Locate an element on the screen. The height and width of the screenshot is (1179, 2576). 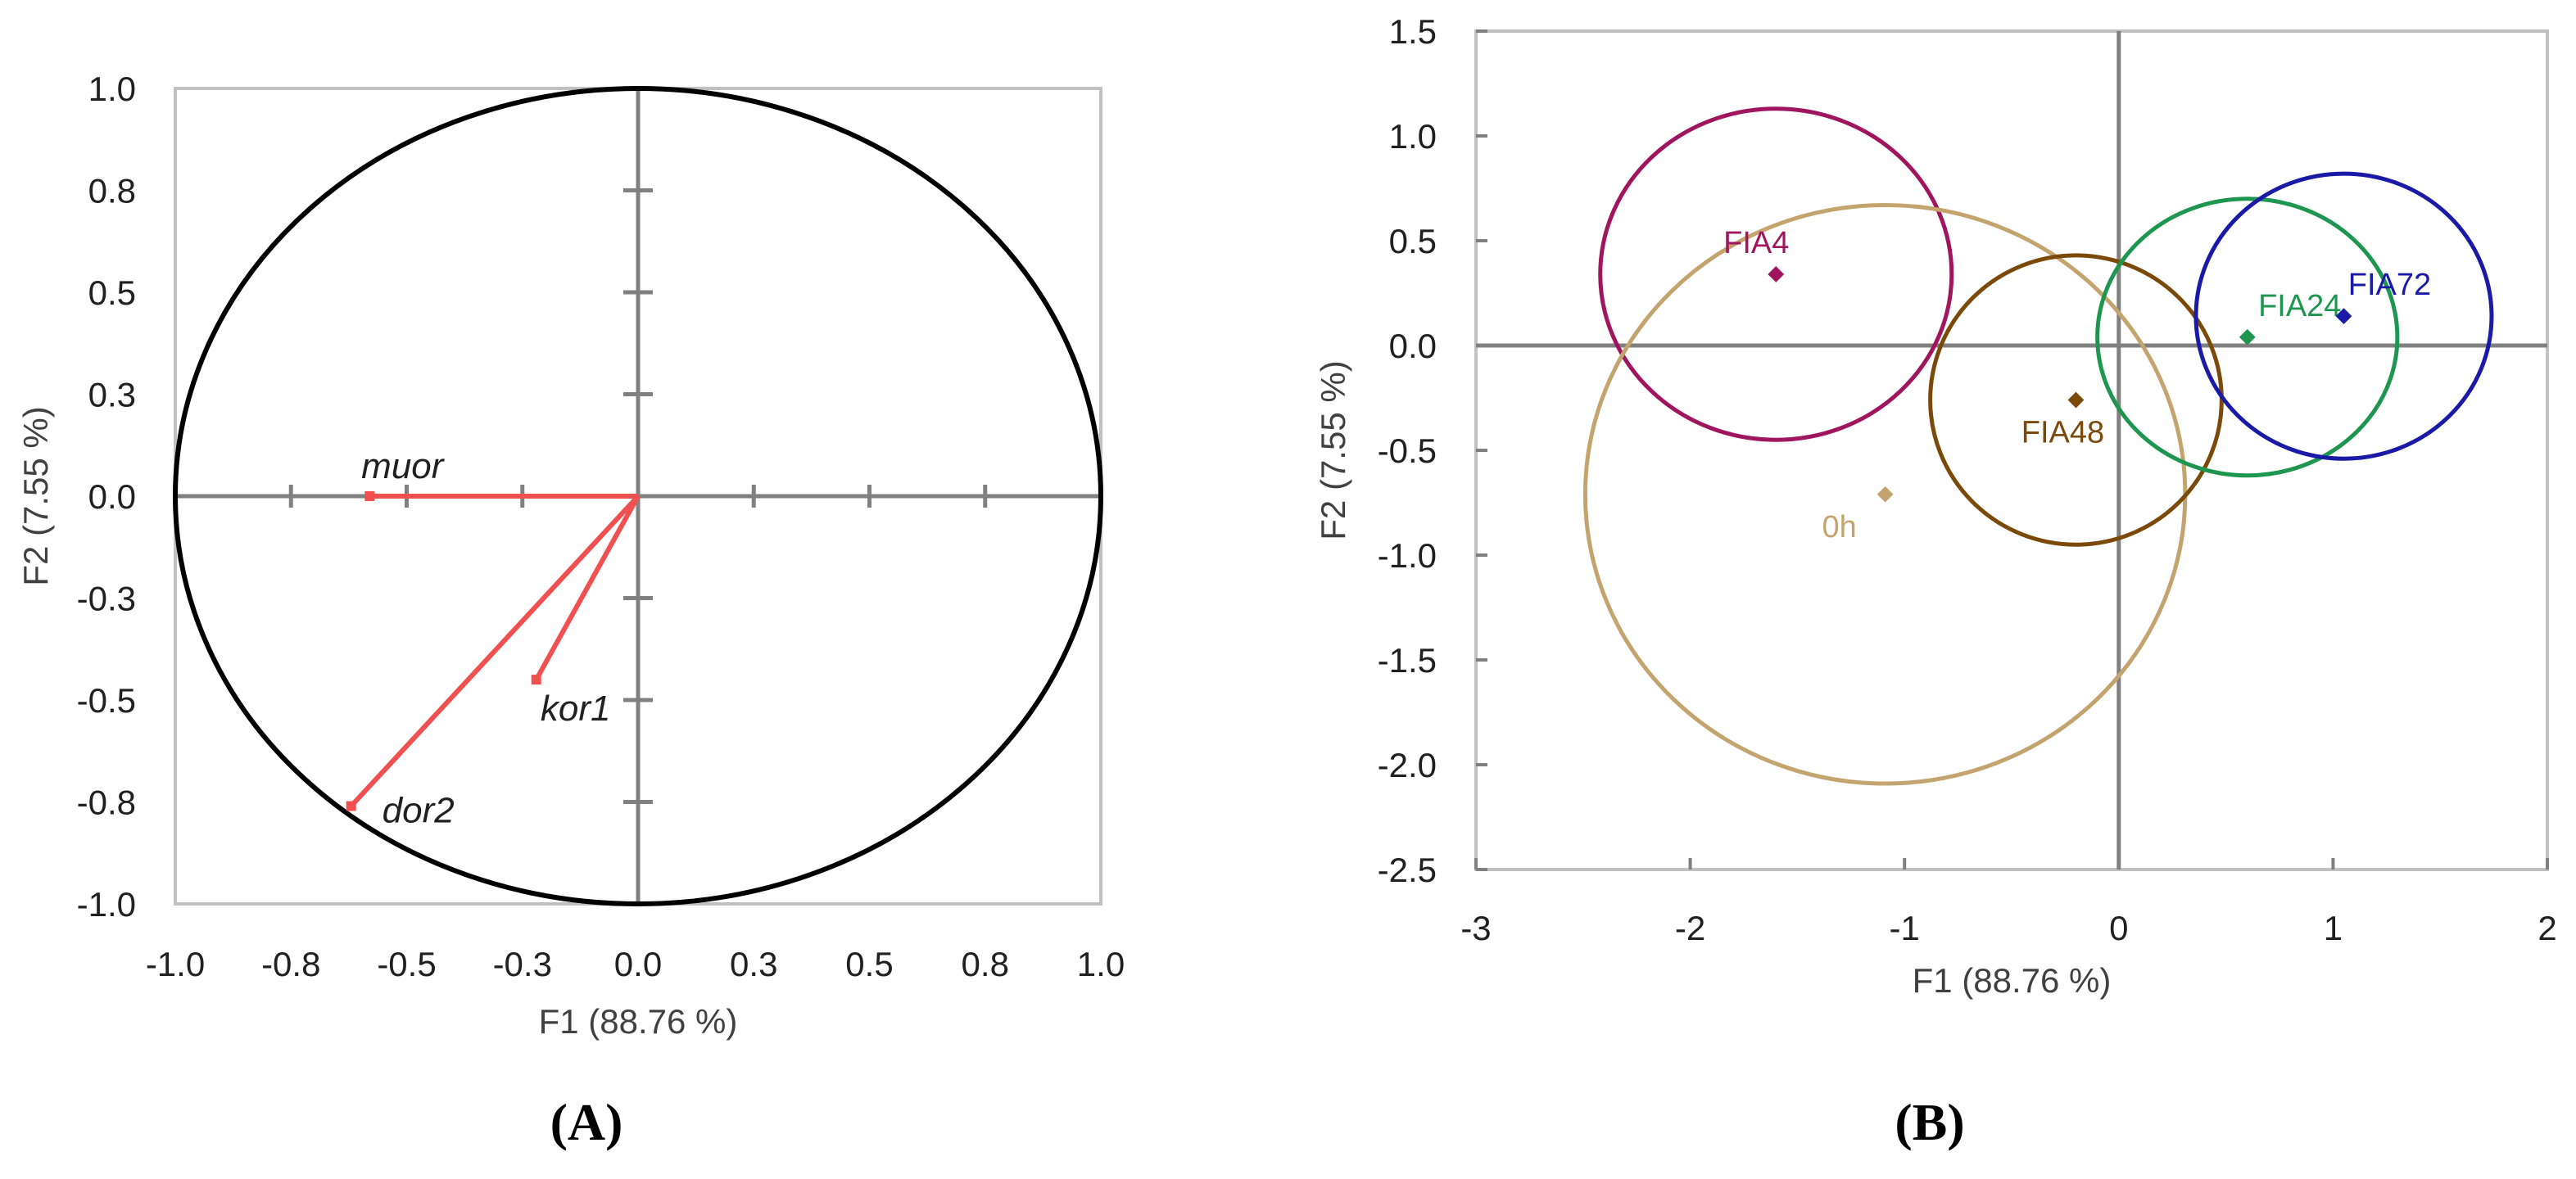
panel-b-y-tick-label: 0.0 is located at coordinates (1413, 346).